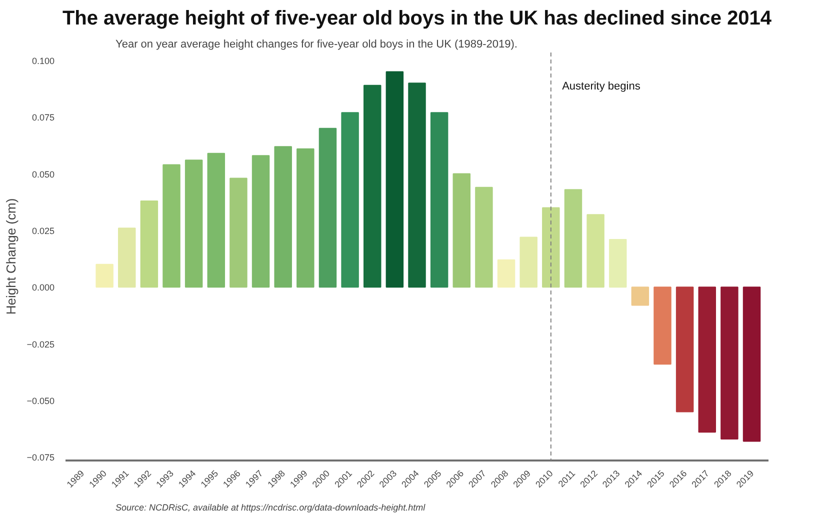 The image size is (828, 519). I want to click on y-axis-title: Height Change (cm), so click(11, 256).